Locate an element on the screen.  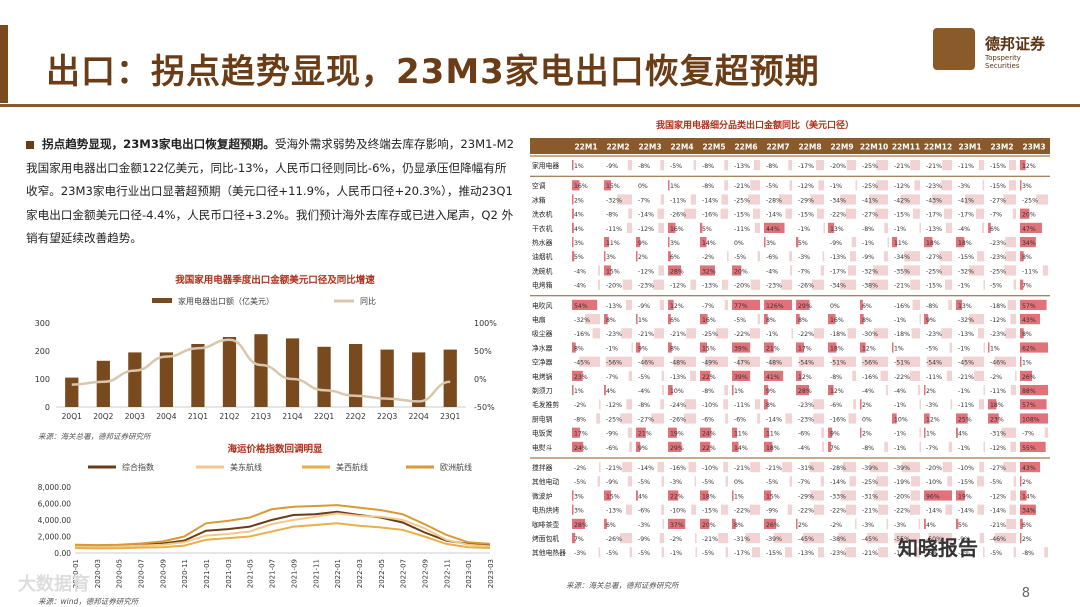
cell-value: -16% is located at coordinates (582, 334).